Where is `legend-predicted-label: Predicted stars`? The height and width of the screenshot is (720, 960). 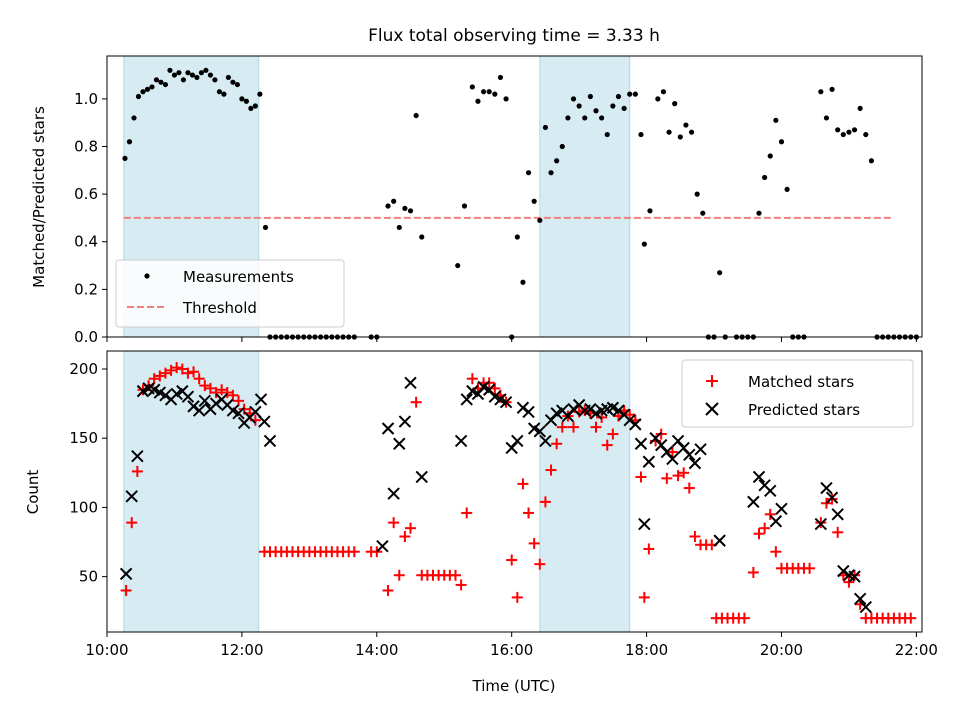 legend-predicted-label: Predicted stars is located at coordinates (804, 410).